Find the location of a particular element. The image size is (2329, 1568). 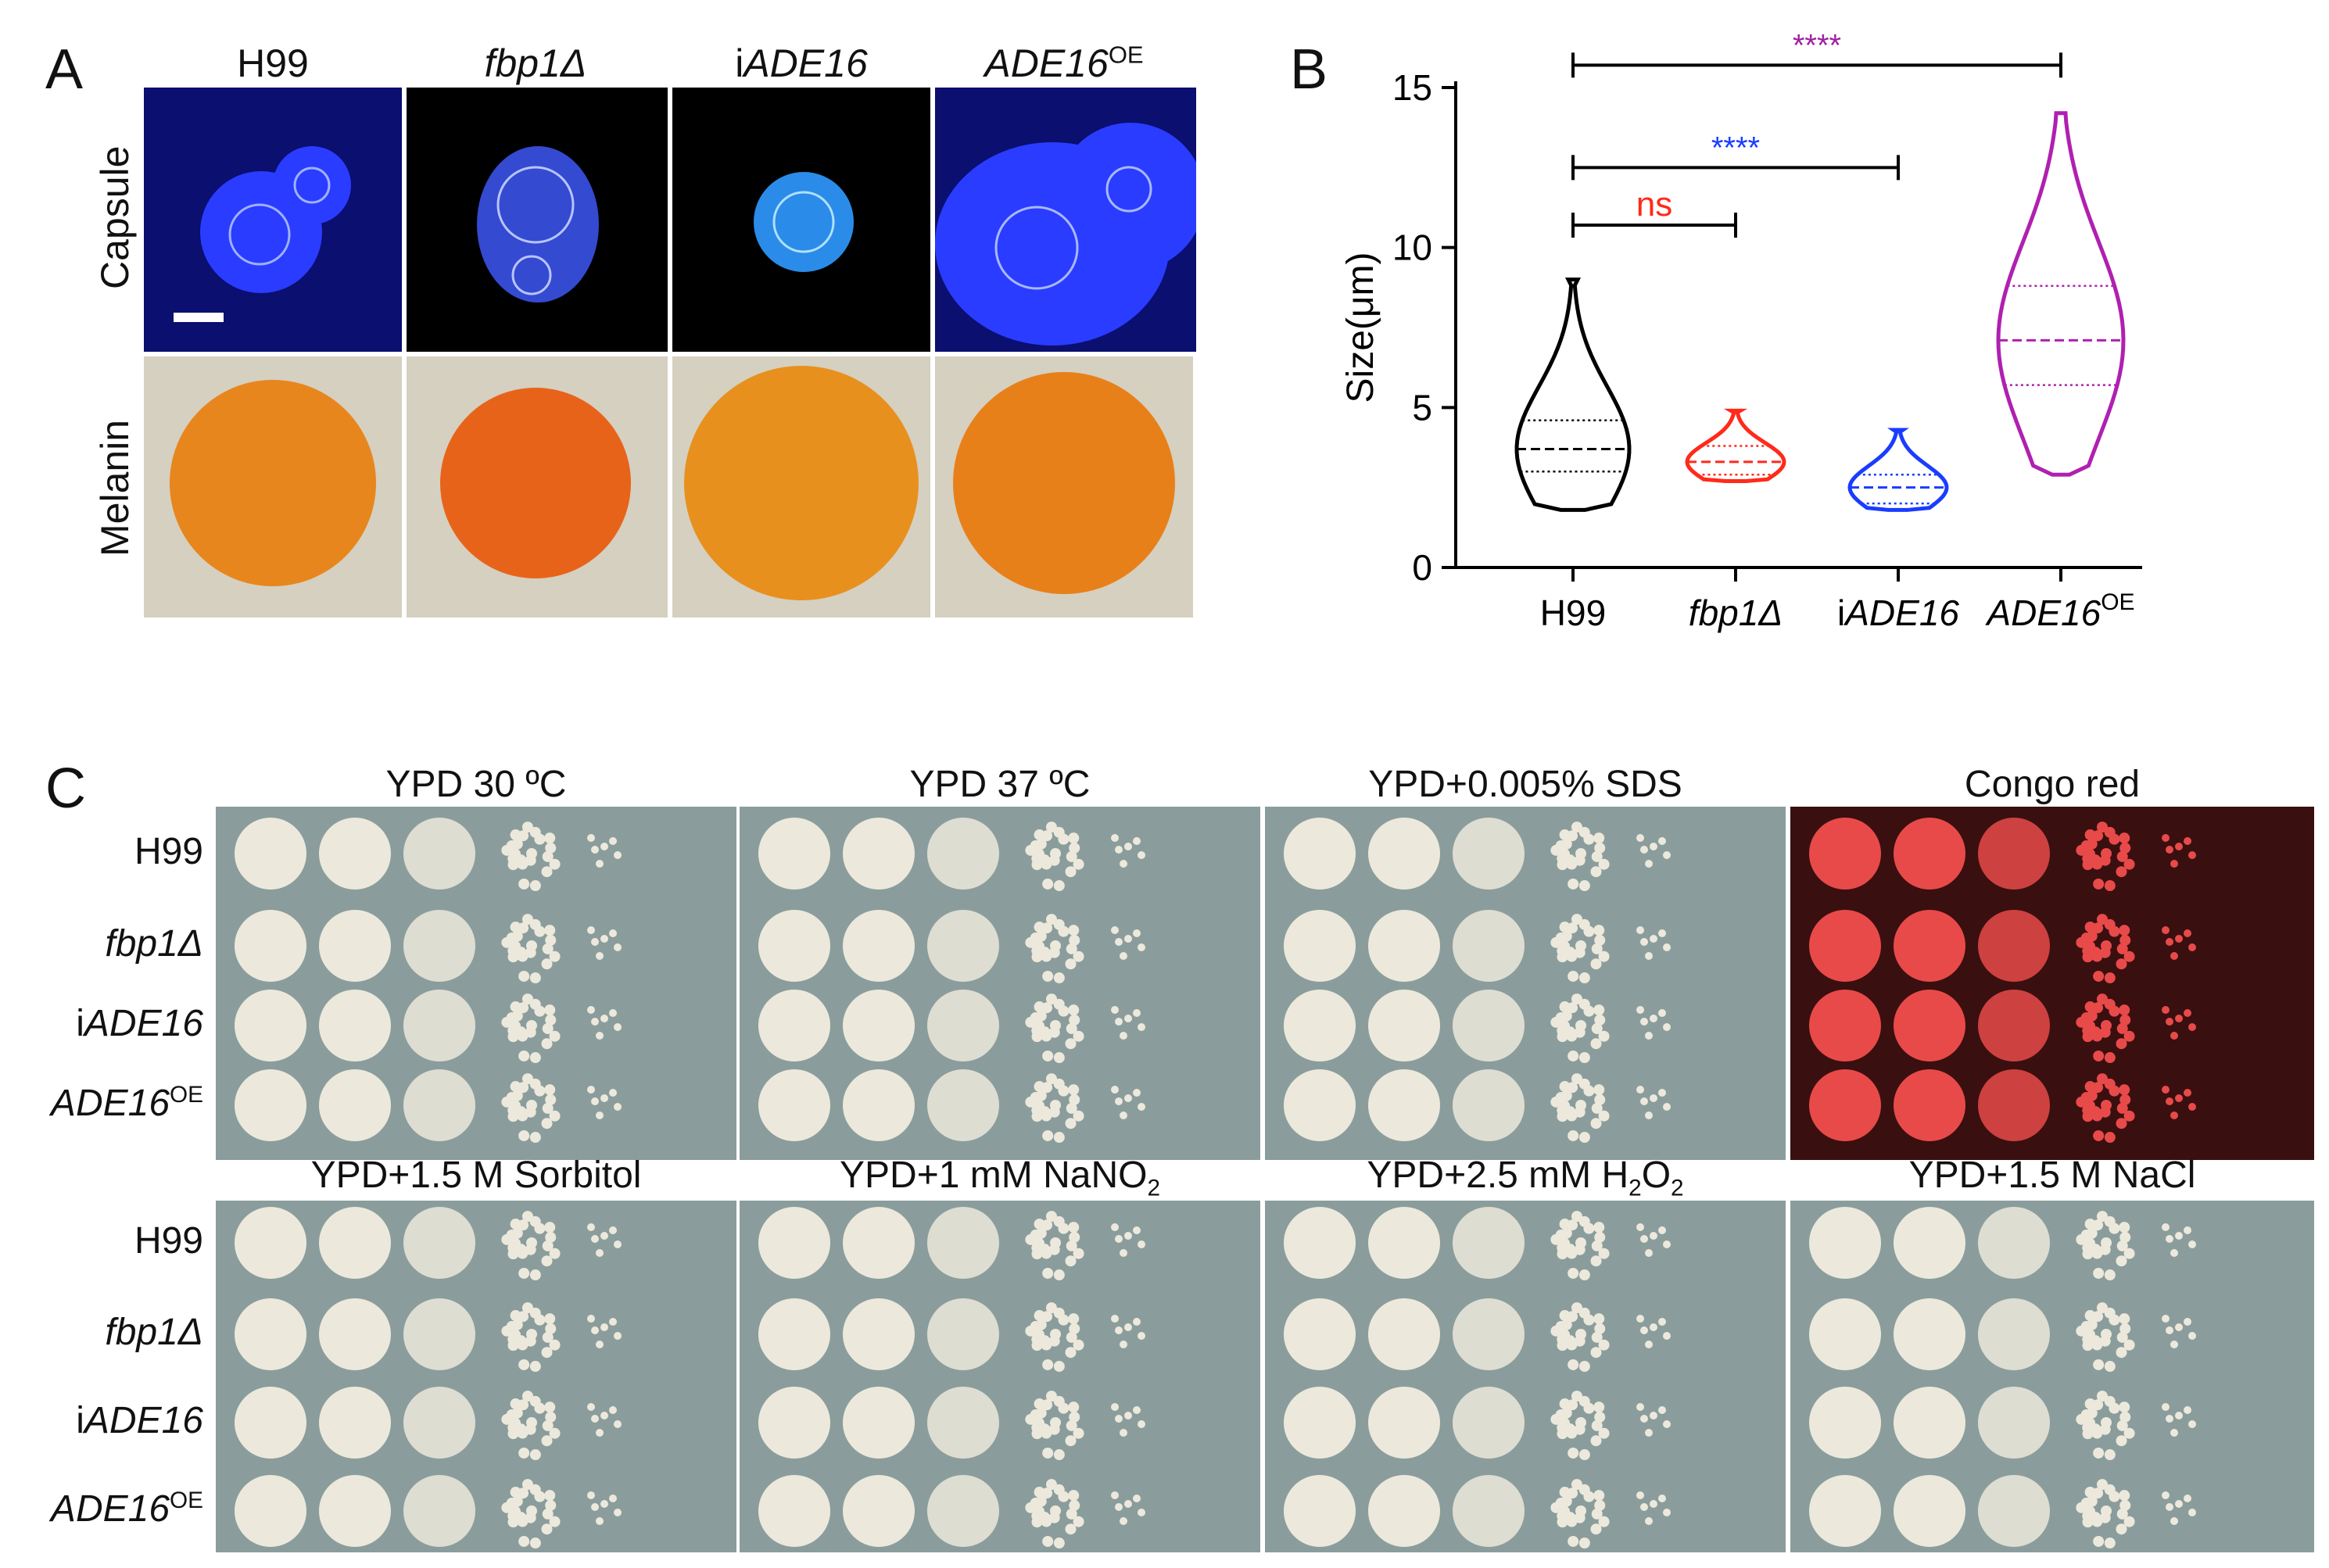

strain-label-text-0-2: iADE16 is located at coordinates (139, 1023).